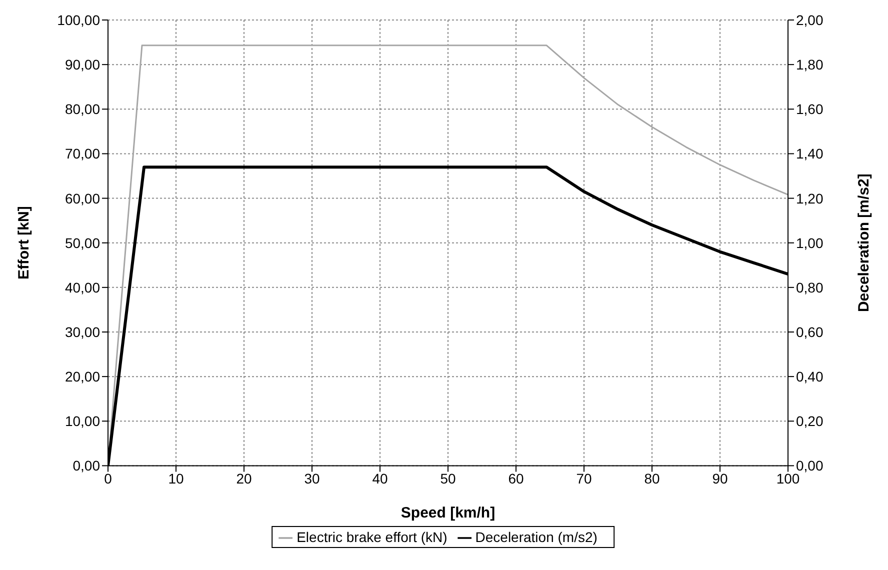  Describe the element at coordinates (810, 154) in the screenshot. I see `y2-tick-label: 1,40` at that location.